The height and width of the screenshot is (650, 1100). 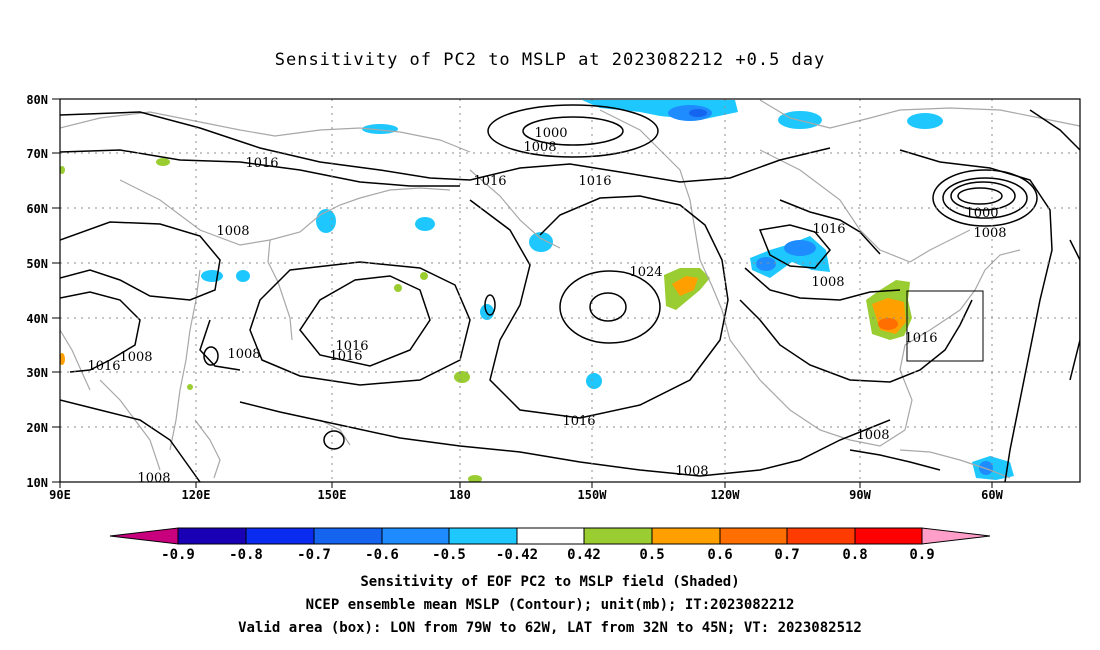 What do you see at coordinates (37, 483) in the screenshot?
I see `lat-label: 10N` at bounding box center [37, 483].